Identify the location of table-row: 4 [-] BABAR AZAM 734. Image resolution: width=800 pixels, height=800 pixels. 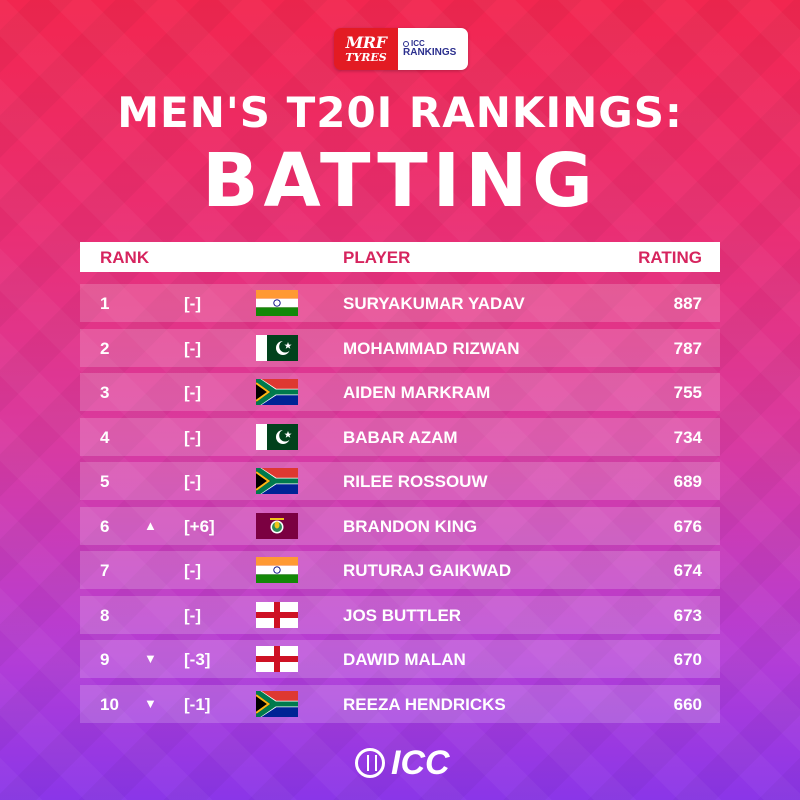
(400, 436).